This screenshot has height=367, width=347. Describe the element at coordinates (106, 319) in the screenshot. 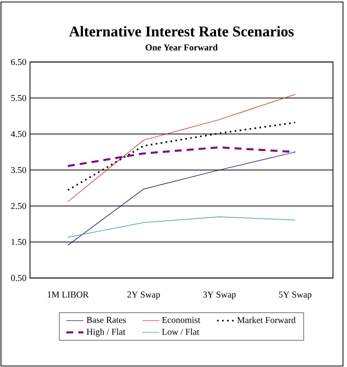

I see `legend-label: Base Rates` at that location.